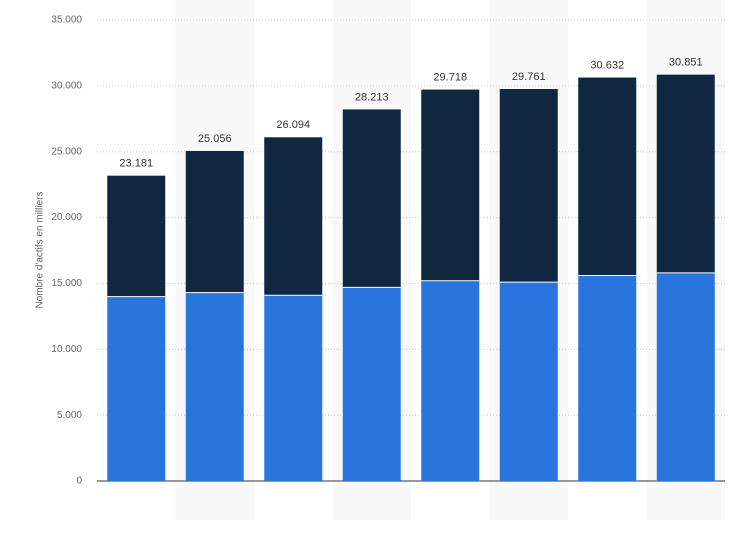 Image resolution: width=754 pixels, height=560 pixels. Describe the element at coordinates (79, 481) in the screenshot. I see `y-tick-label: 0` at that location.